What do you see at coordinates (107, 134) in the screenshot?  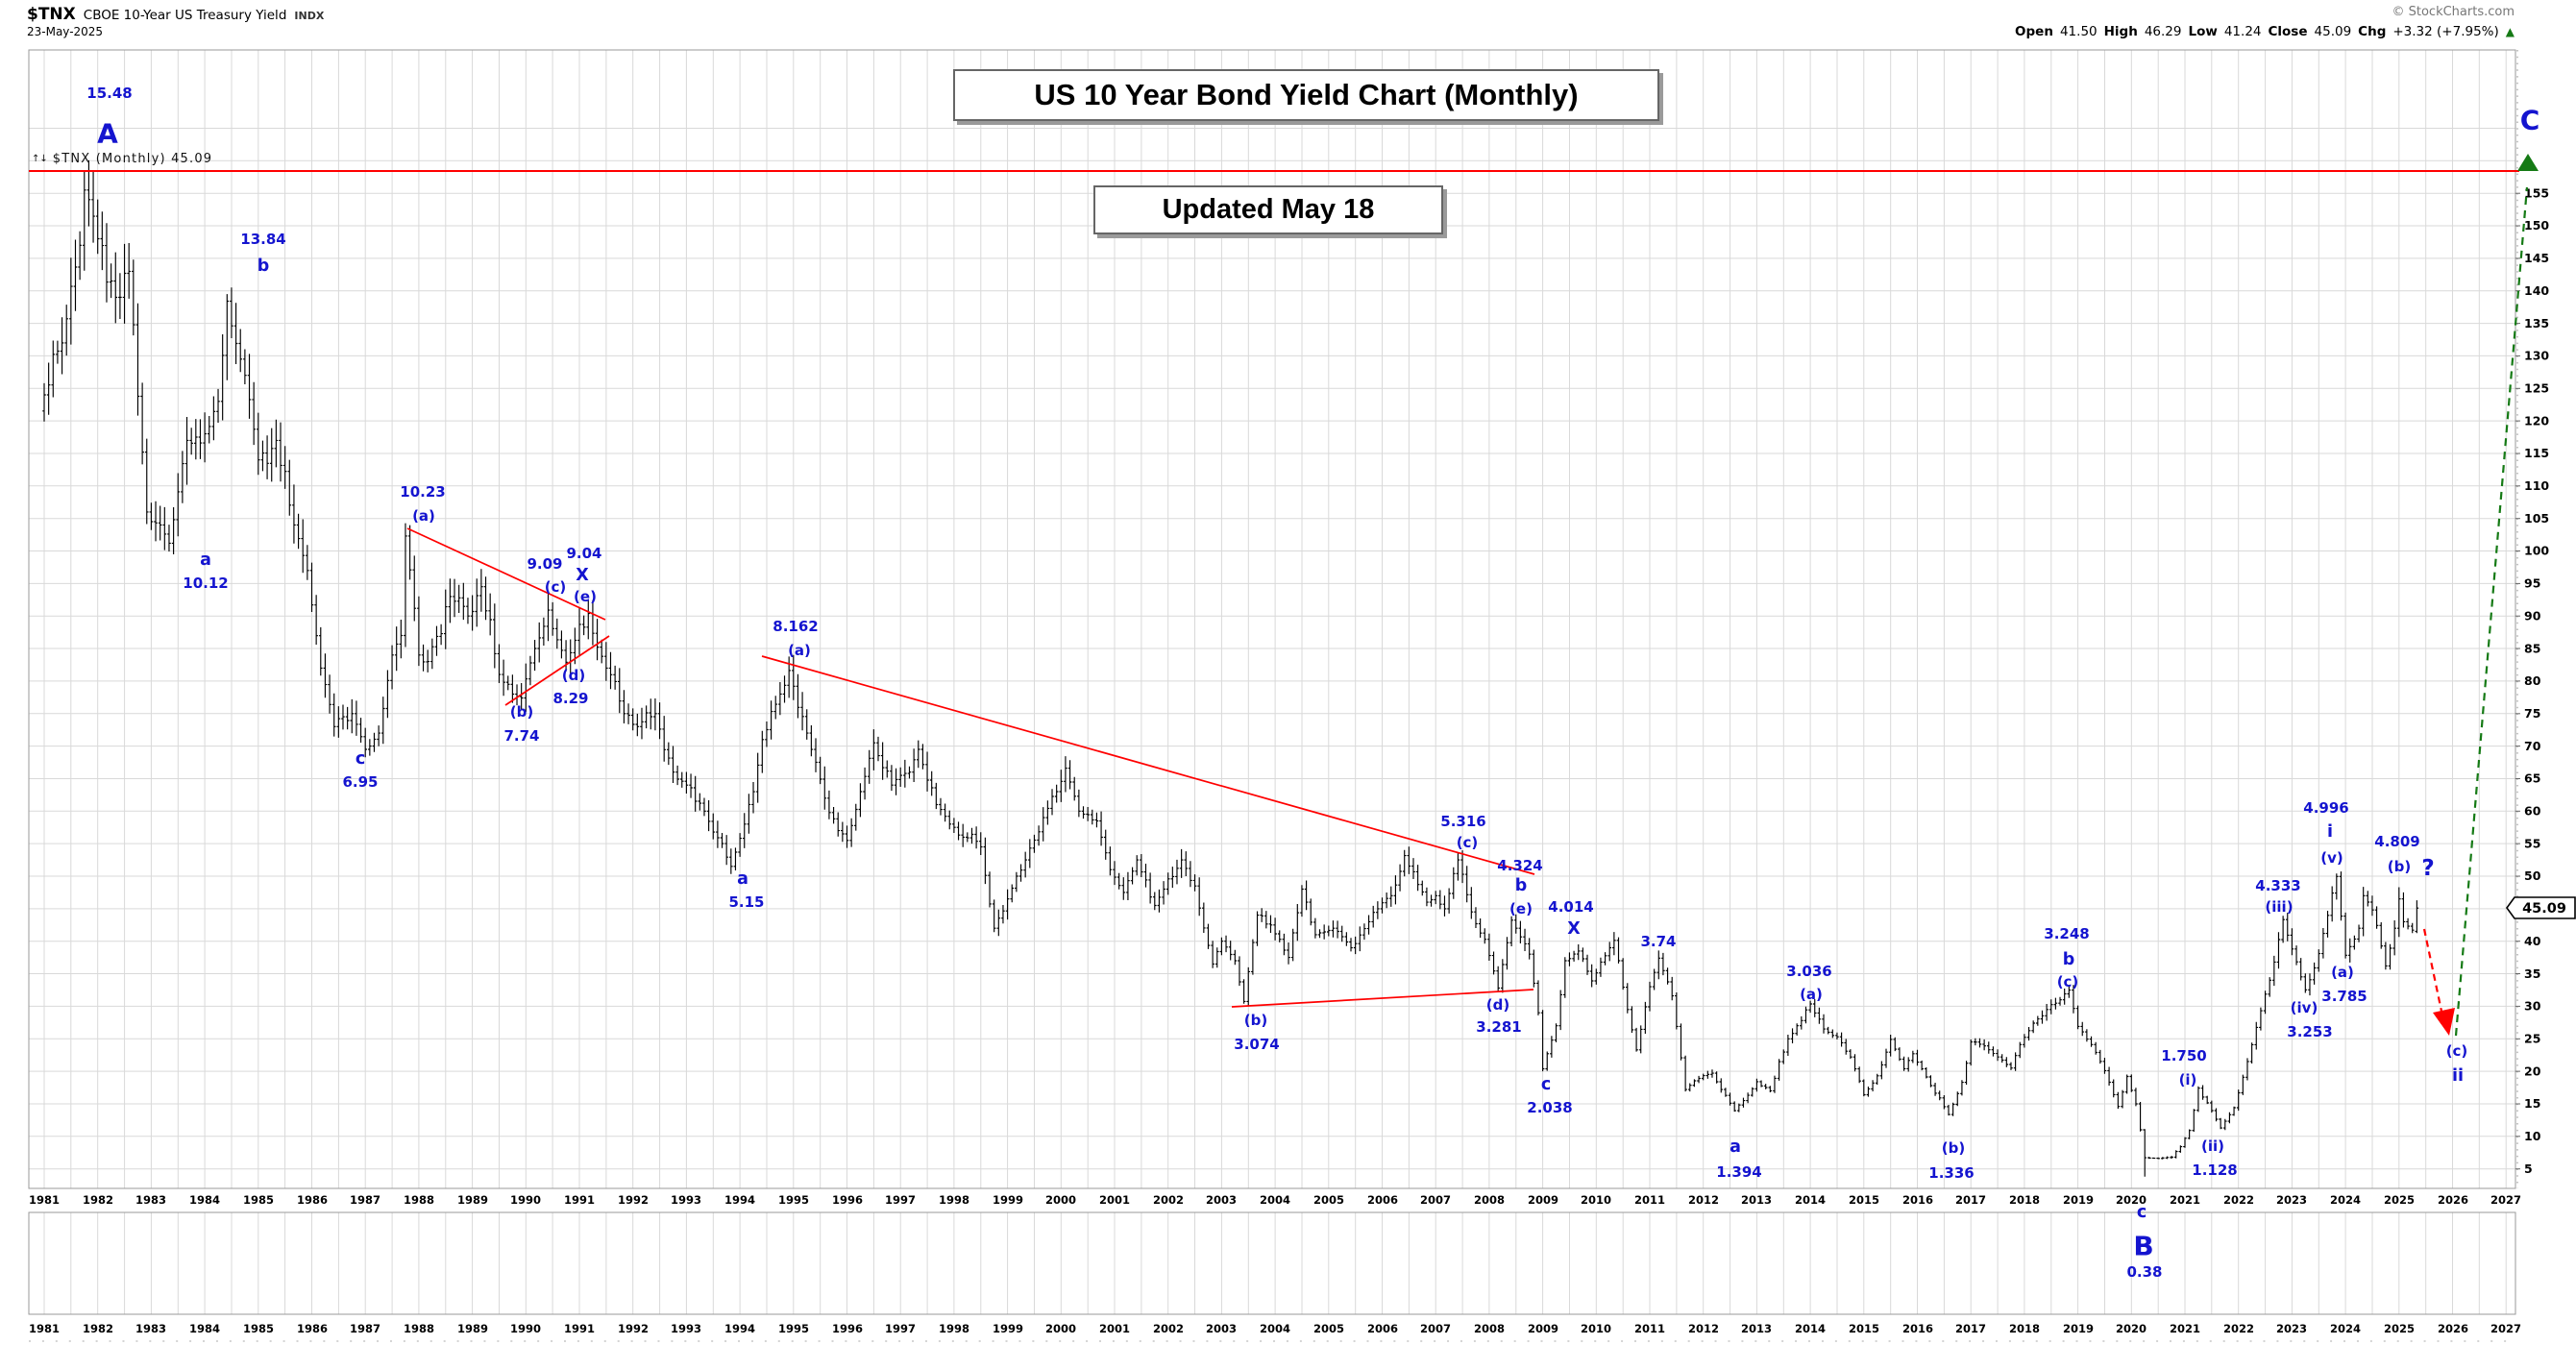 I see `wave-annotation-A: A` at bounding box center [107, 134].